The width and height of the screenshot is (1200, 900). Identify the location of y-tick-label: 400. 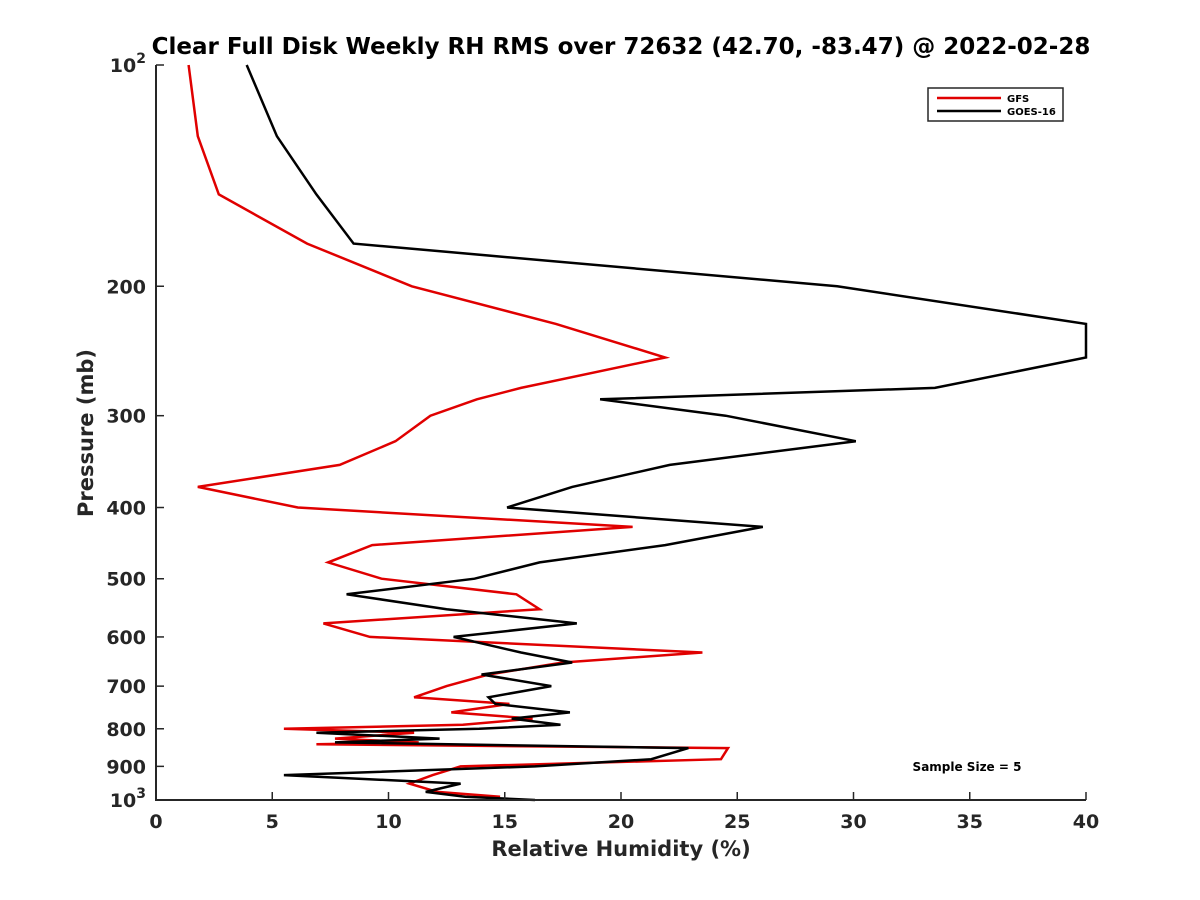
(126, 509).